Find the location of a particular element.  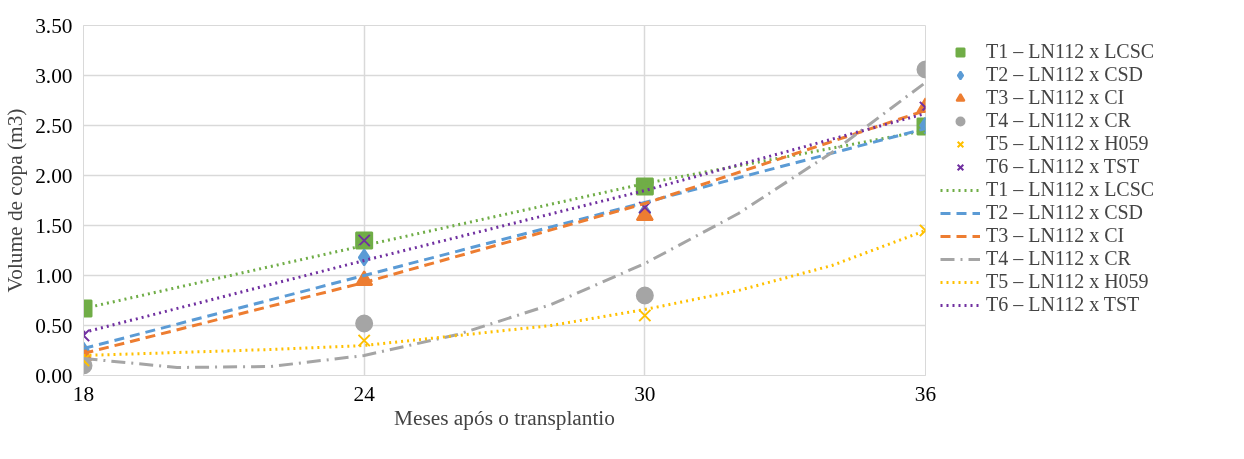

y-tick-label: 3.50 is located at coordinates (54, 25).